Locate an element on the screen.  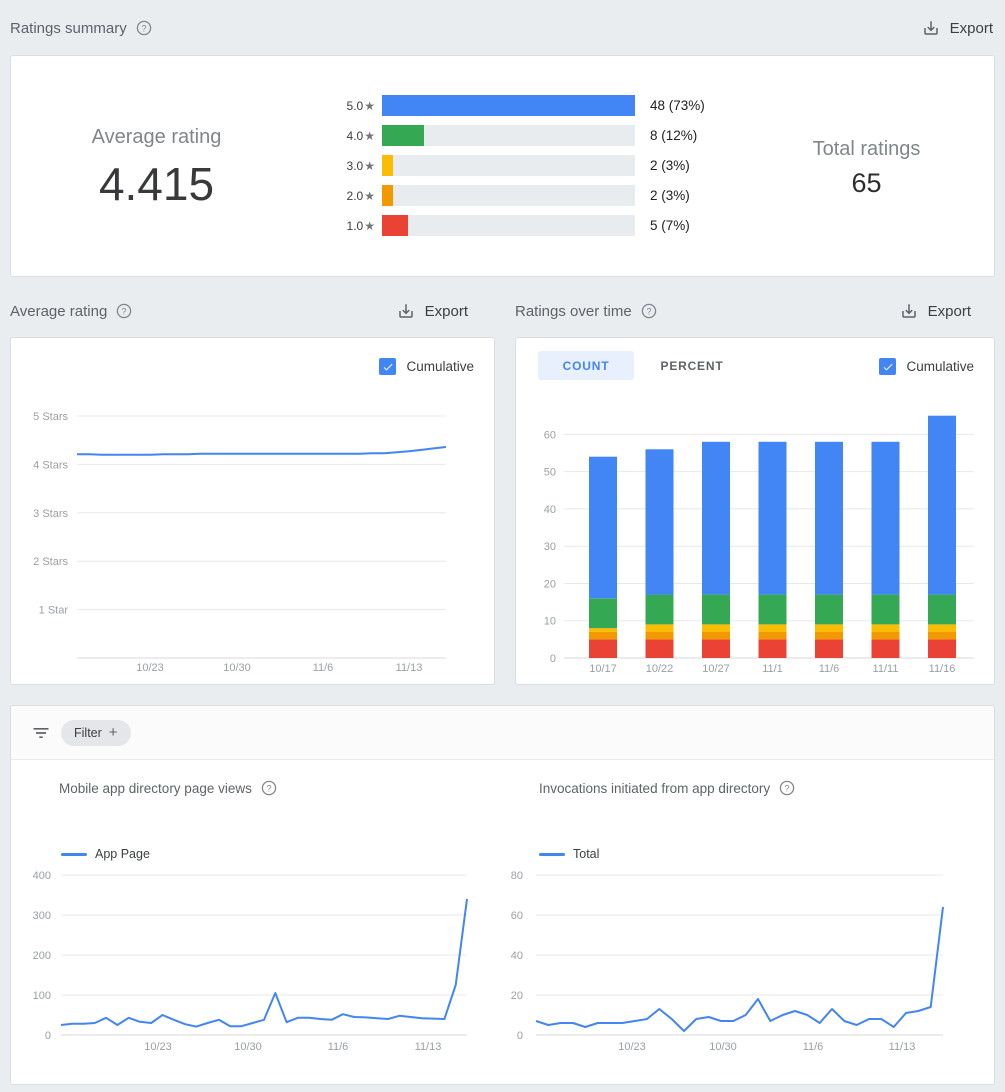
invocations-title: Invocations initiated from app directory is located at coordinates (655, 788).